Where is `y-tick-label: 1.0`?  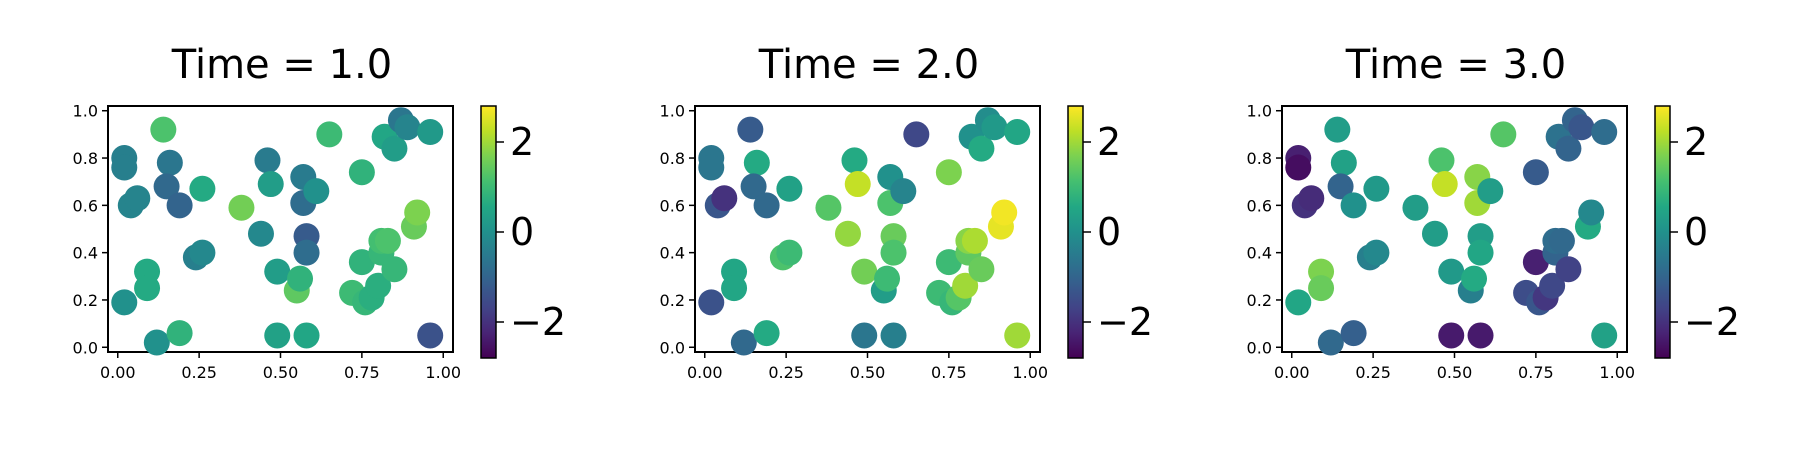 y-tick-label: 1.0 is located at coordinates (672, 111).